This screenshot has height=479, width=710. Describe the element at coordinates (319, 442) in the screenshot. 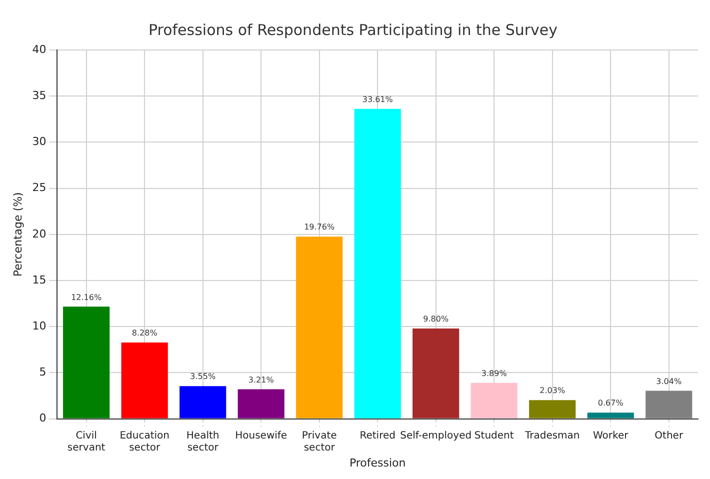

I see `x-tick-label: Private sector` at that location.